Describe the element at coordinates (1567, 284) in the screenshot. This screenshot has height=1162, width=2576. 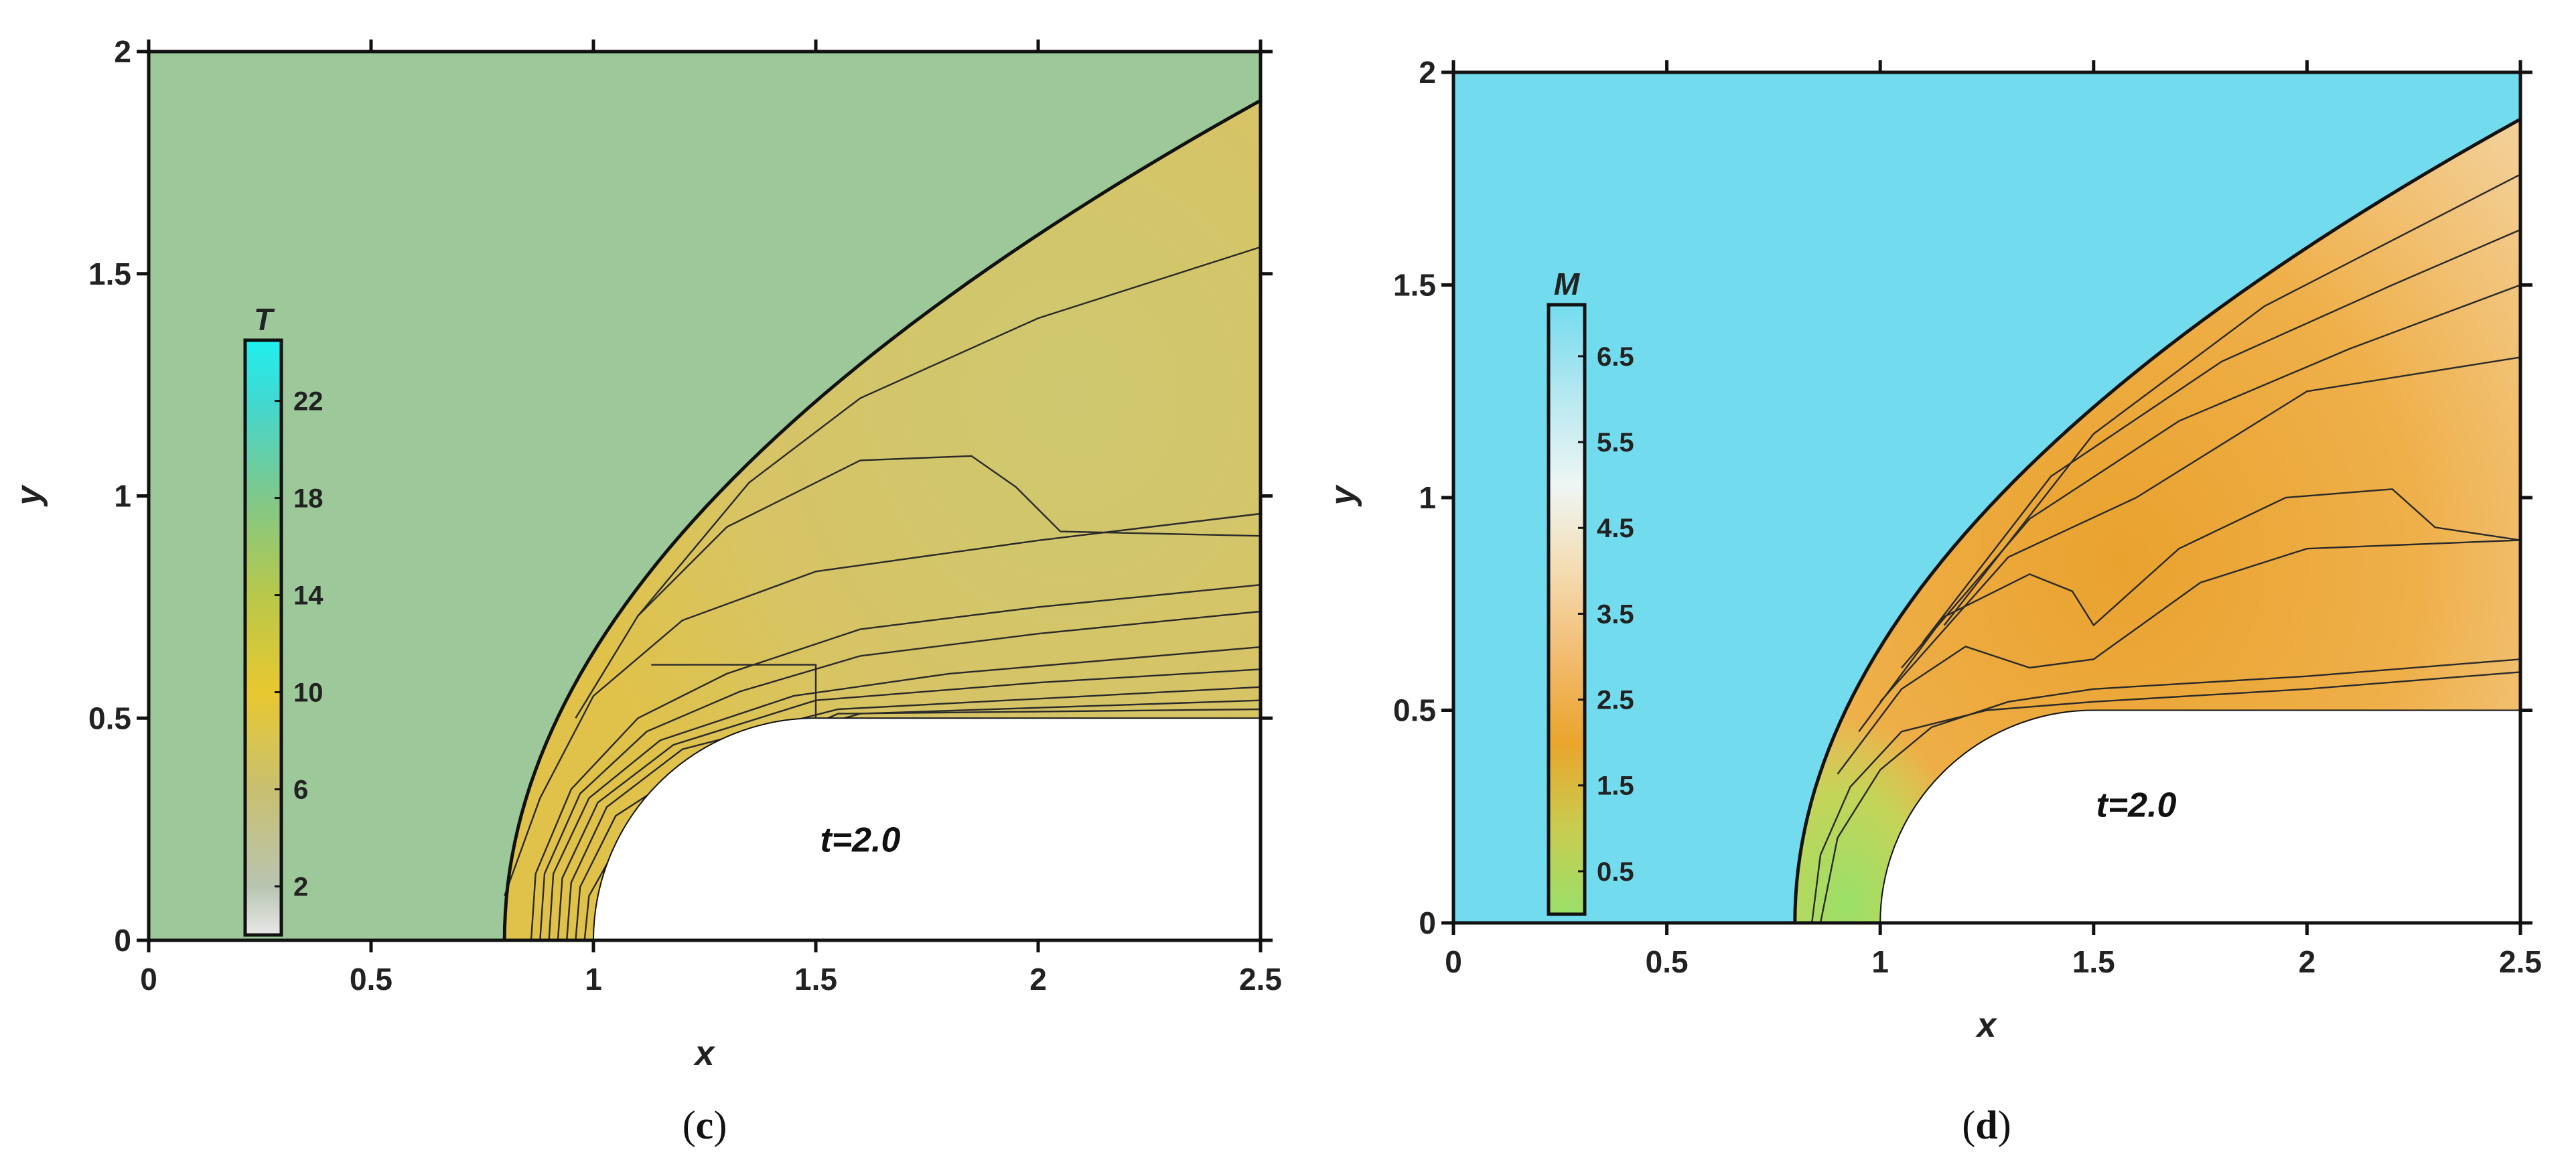
I see `colorbar-d-title: M` at that location.